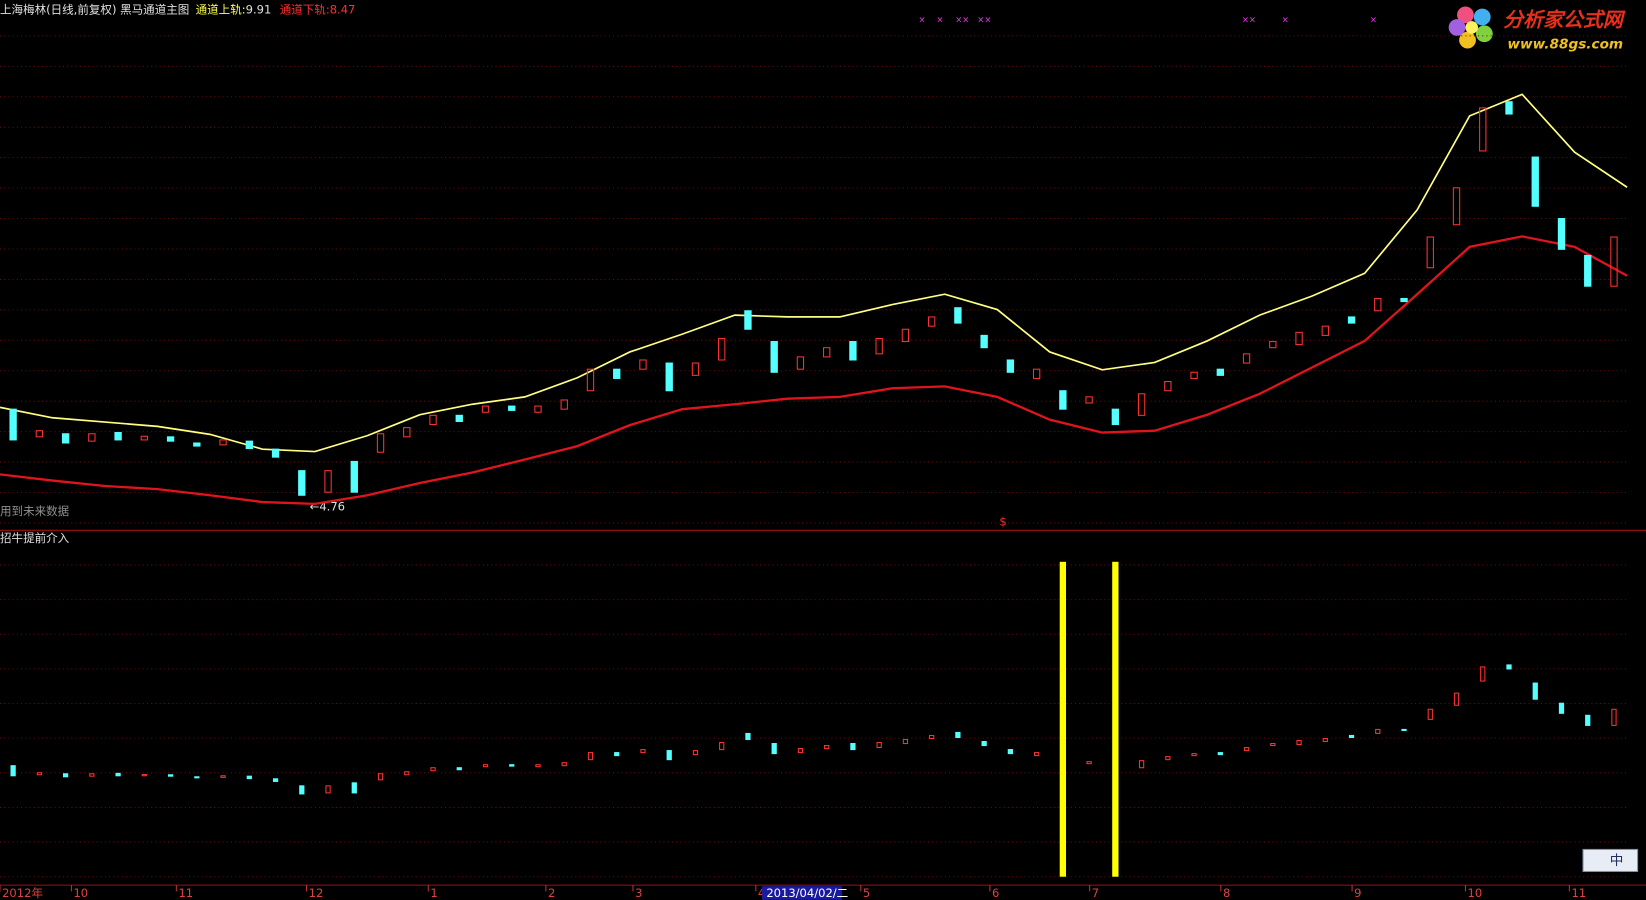 Image resolution: width=1646 pixels, height=900 pixels. What do you see at coordinates (316, 893) in the screenshot?
I see `x-tick-label: 12` at bounding box center [316, 893].